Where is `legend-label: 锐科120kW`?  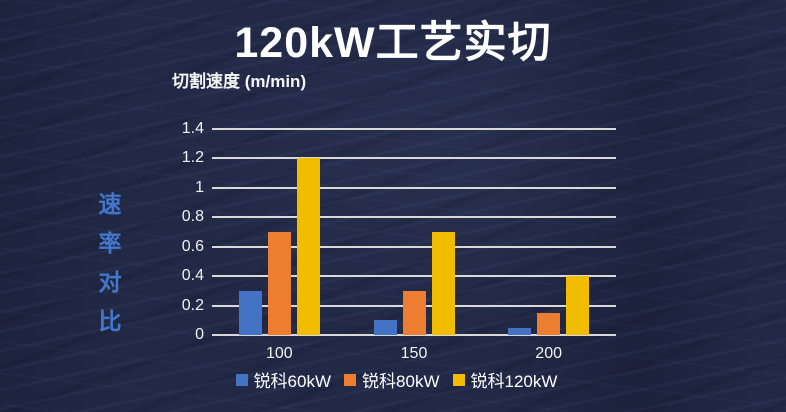
legend-label: 锐科120kW is located at coordinates (514, 381).